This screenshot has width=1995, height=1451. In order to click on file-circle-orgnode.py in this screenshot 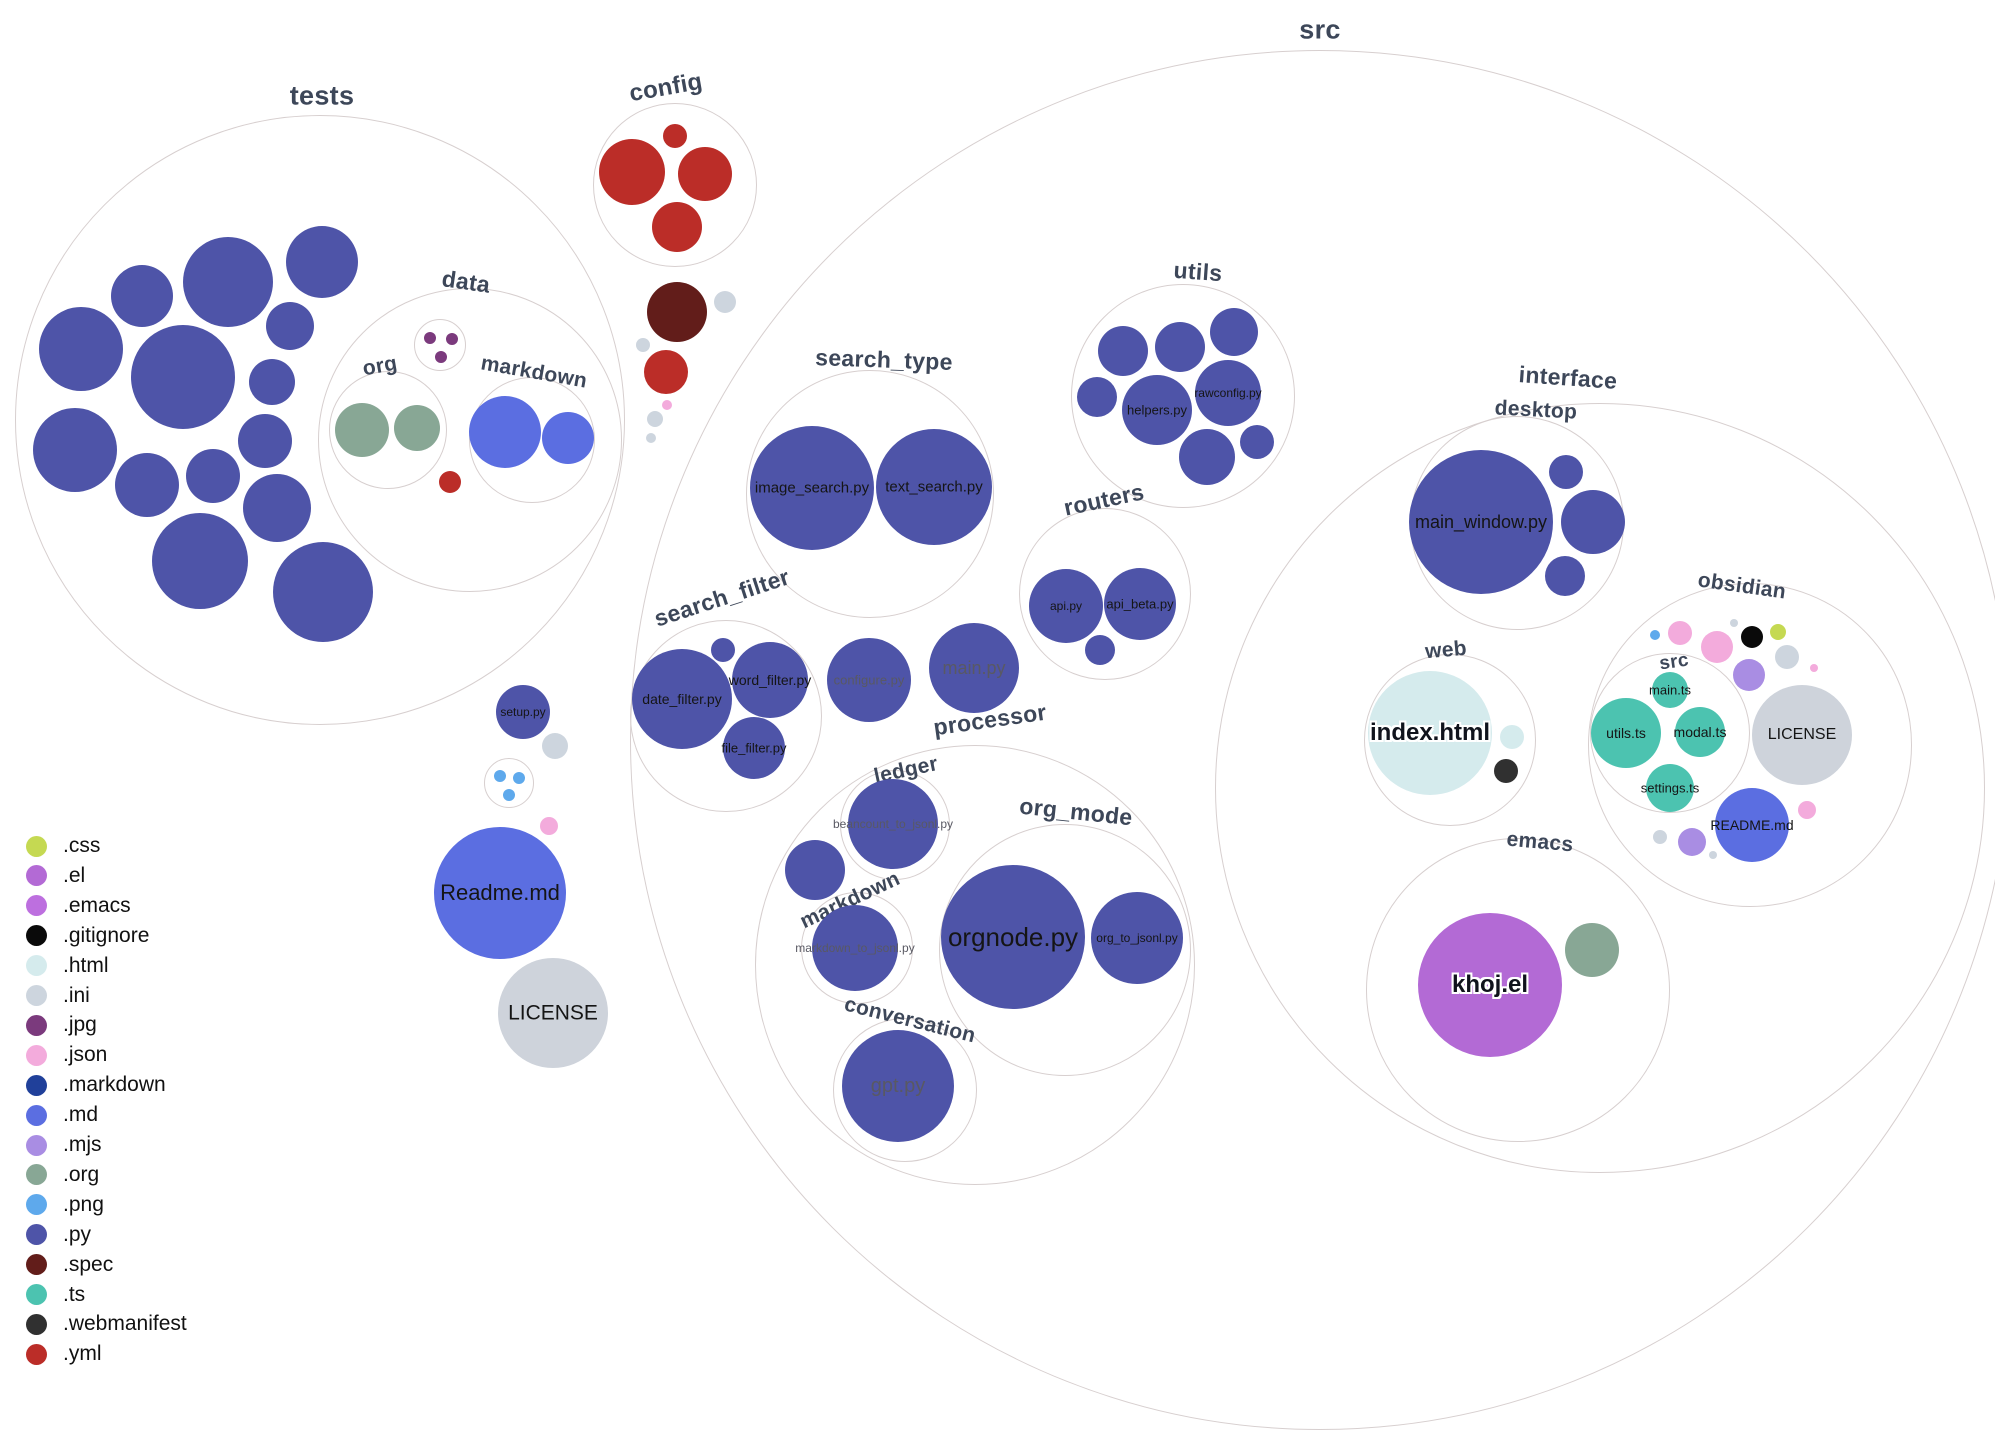, I will do `click(1013, 937)`.